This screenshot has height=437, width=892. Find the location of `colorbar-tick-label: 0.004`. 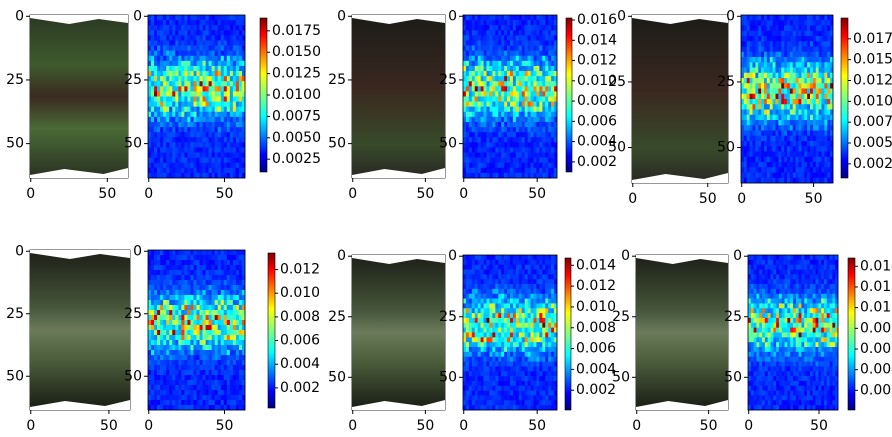

colorbar-tick-label: 0.004 is located at coordinates (300, 364).